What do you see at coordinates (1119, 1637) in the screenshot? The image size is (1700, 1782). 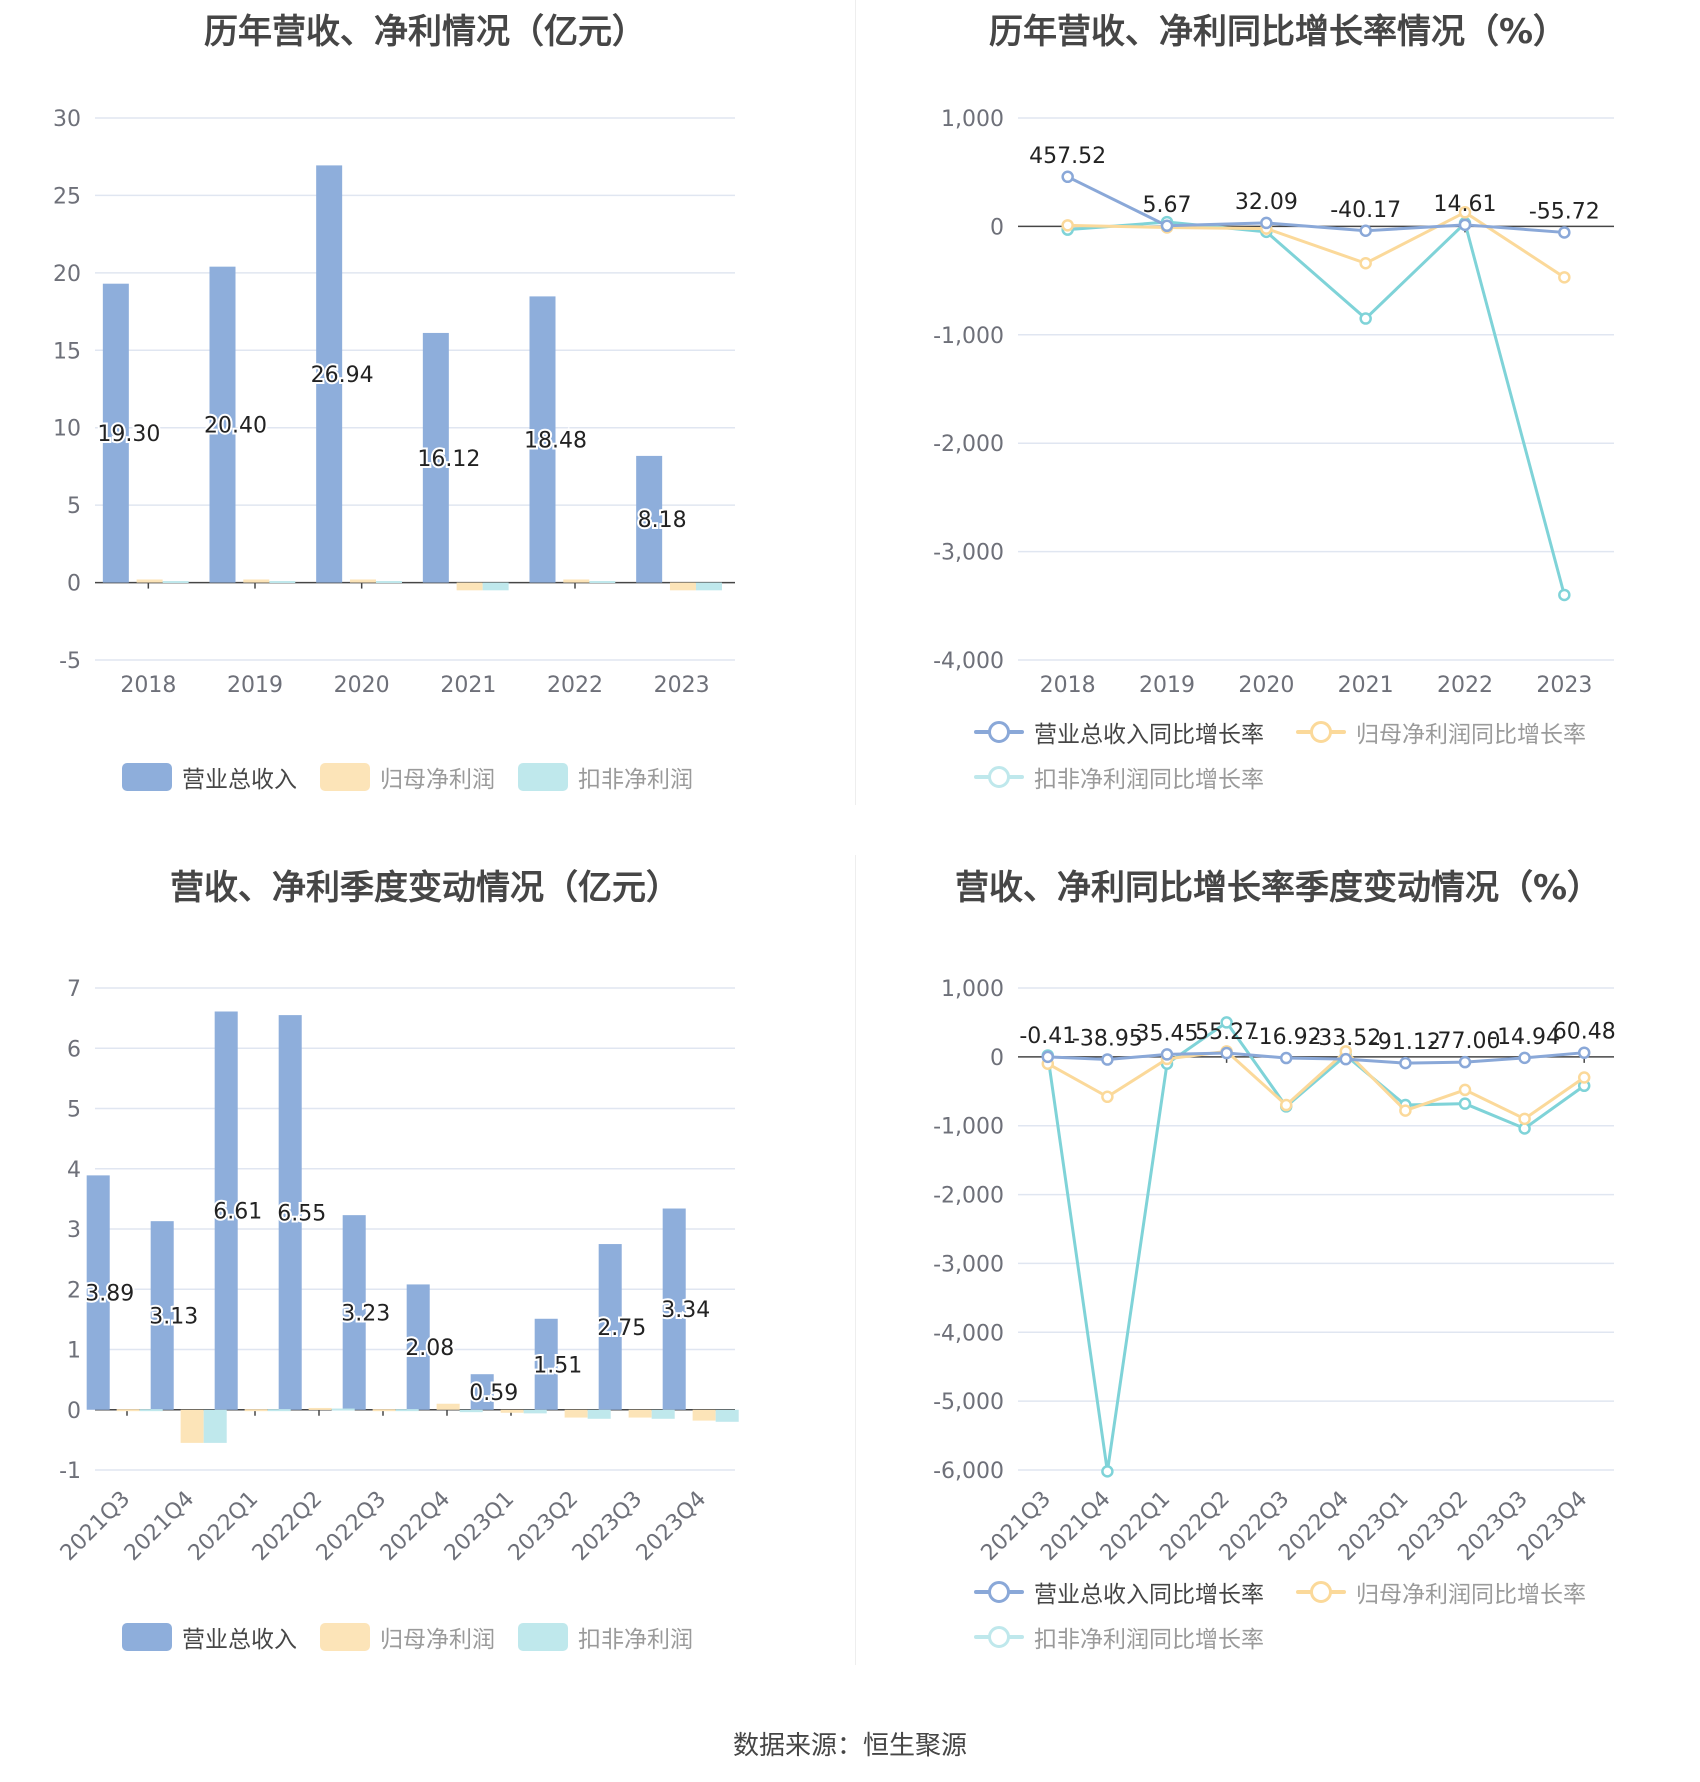 I see `legend-item-q-deducted-growth: 扣非净利润同比增长率` at bounding box center [1119, 1637].